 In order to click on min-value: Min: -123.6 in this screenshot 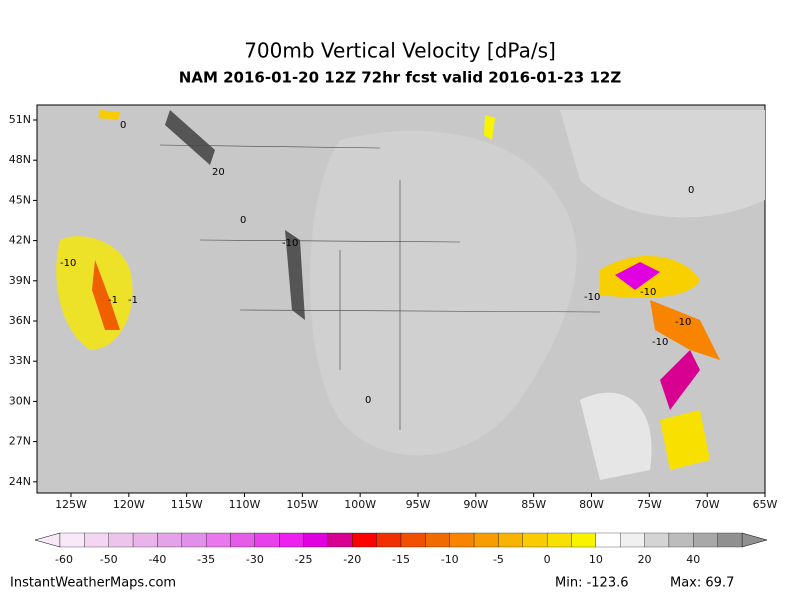, I will do `click(592, 583)`.